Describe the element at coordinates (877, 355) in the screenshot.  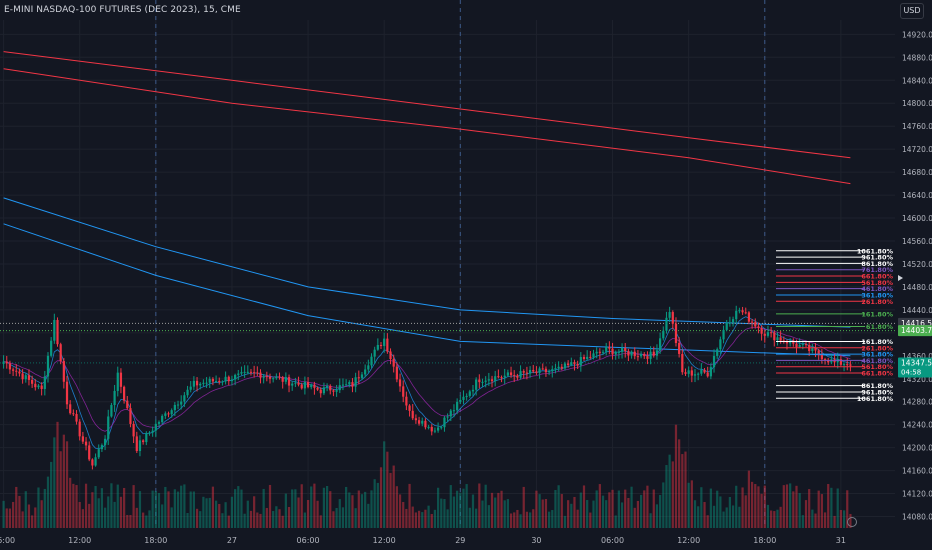
I see `fib-level-label: 361.80%` at that location.